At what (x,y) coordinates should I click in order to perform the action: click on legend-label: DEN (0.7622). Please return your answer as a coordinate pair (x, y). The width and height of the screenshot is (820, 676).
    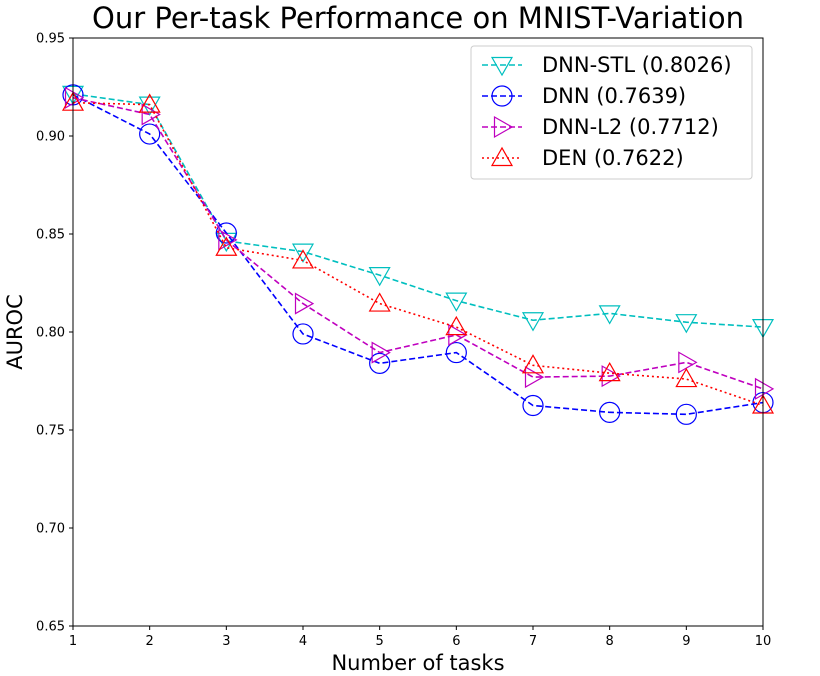
    Looking at the image, I should click on (613, 158).